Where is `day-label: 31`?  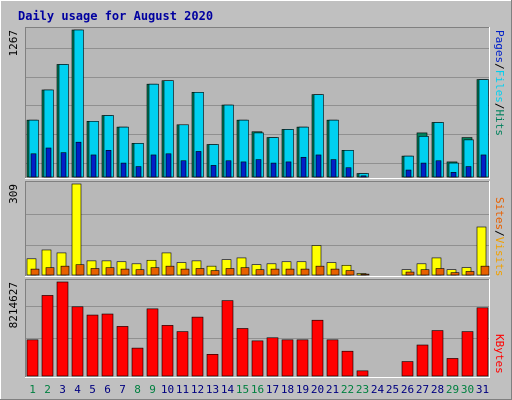 day-label: 31 is located at coordinates (482, 389).